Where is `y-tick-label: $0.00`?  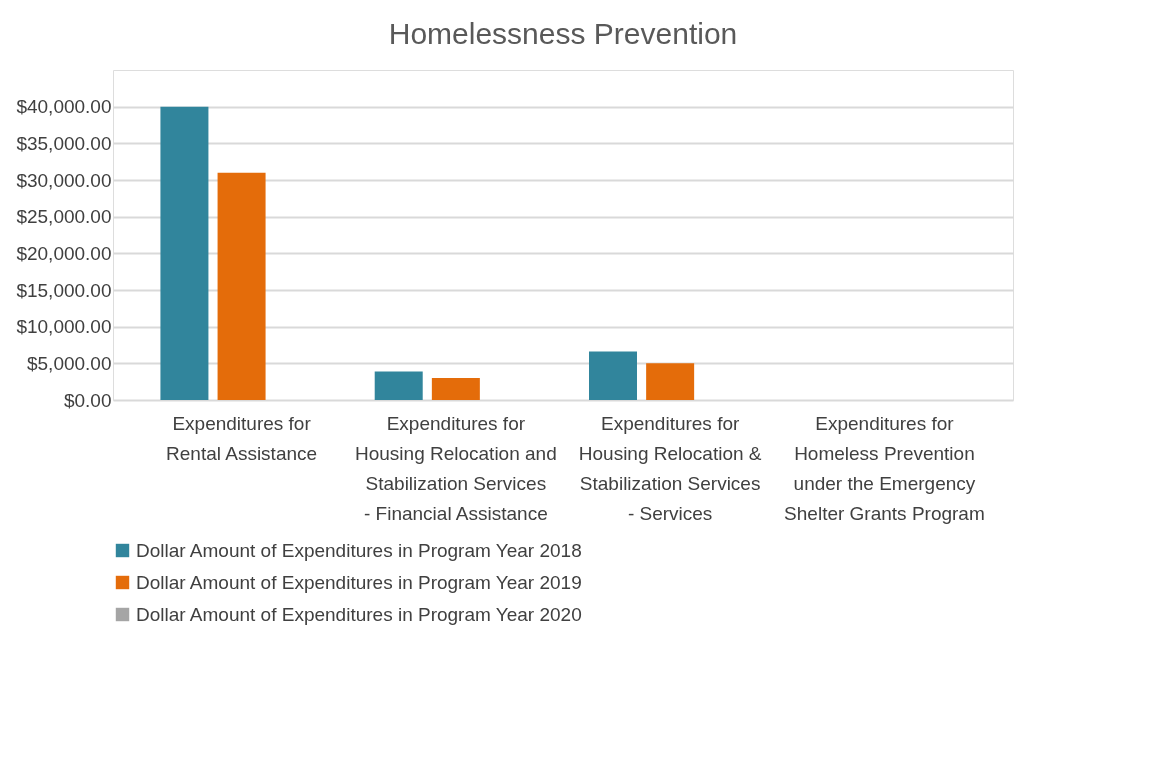 y-tick-label: $0.00 is located at coordinates (87, 400).